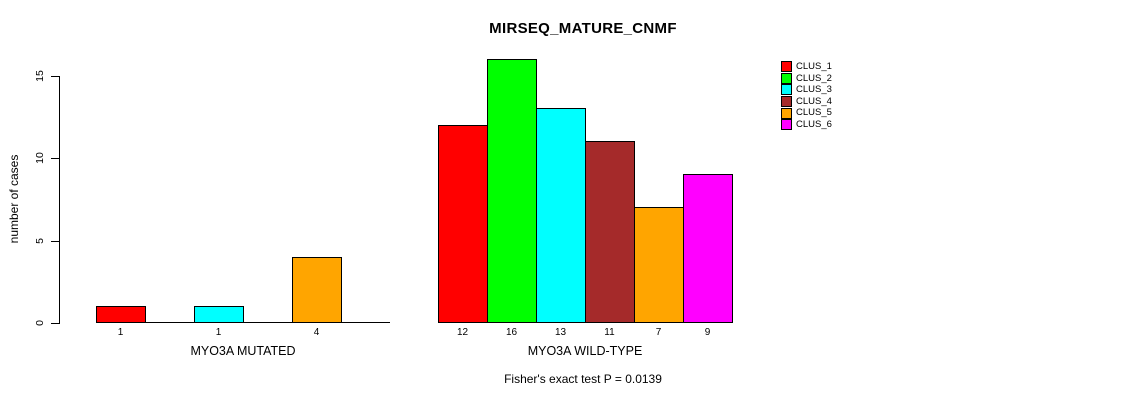 The width and height of the screenshot is (1140, 400). I want to click on legend-item: CLUS_4, so click(806, 102).